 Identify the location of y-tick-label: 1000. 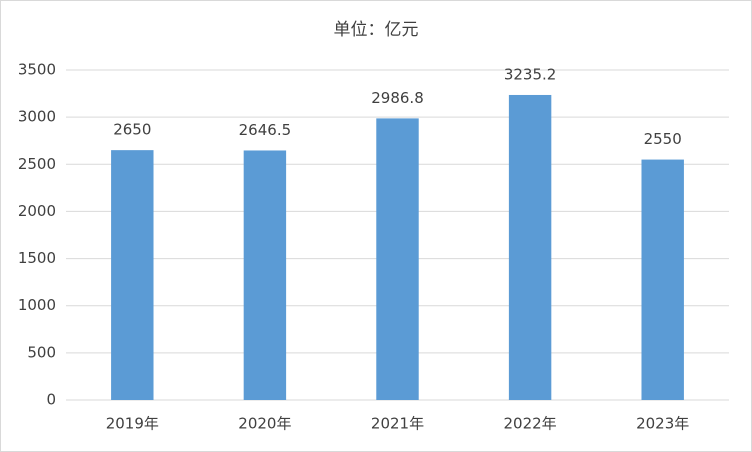
(37, 305).